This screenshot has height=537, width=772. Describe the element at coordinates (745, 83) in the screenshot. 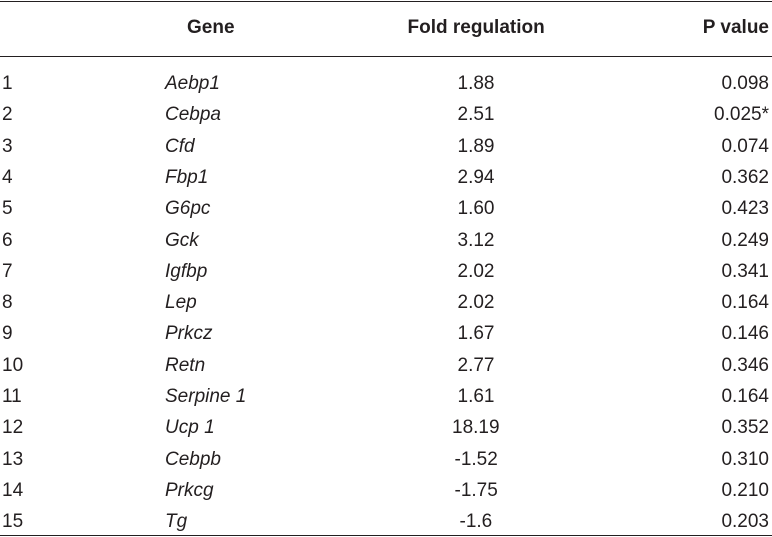

I see `p-value: 0.098` at that location.